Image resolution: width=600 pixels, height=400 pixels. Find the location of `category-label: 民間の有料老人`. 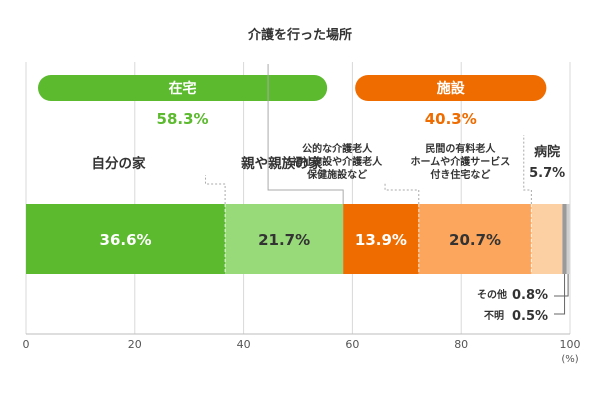

category-label: 民間の有料老人 is located at coordinates (460, 148).